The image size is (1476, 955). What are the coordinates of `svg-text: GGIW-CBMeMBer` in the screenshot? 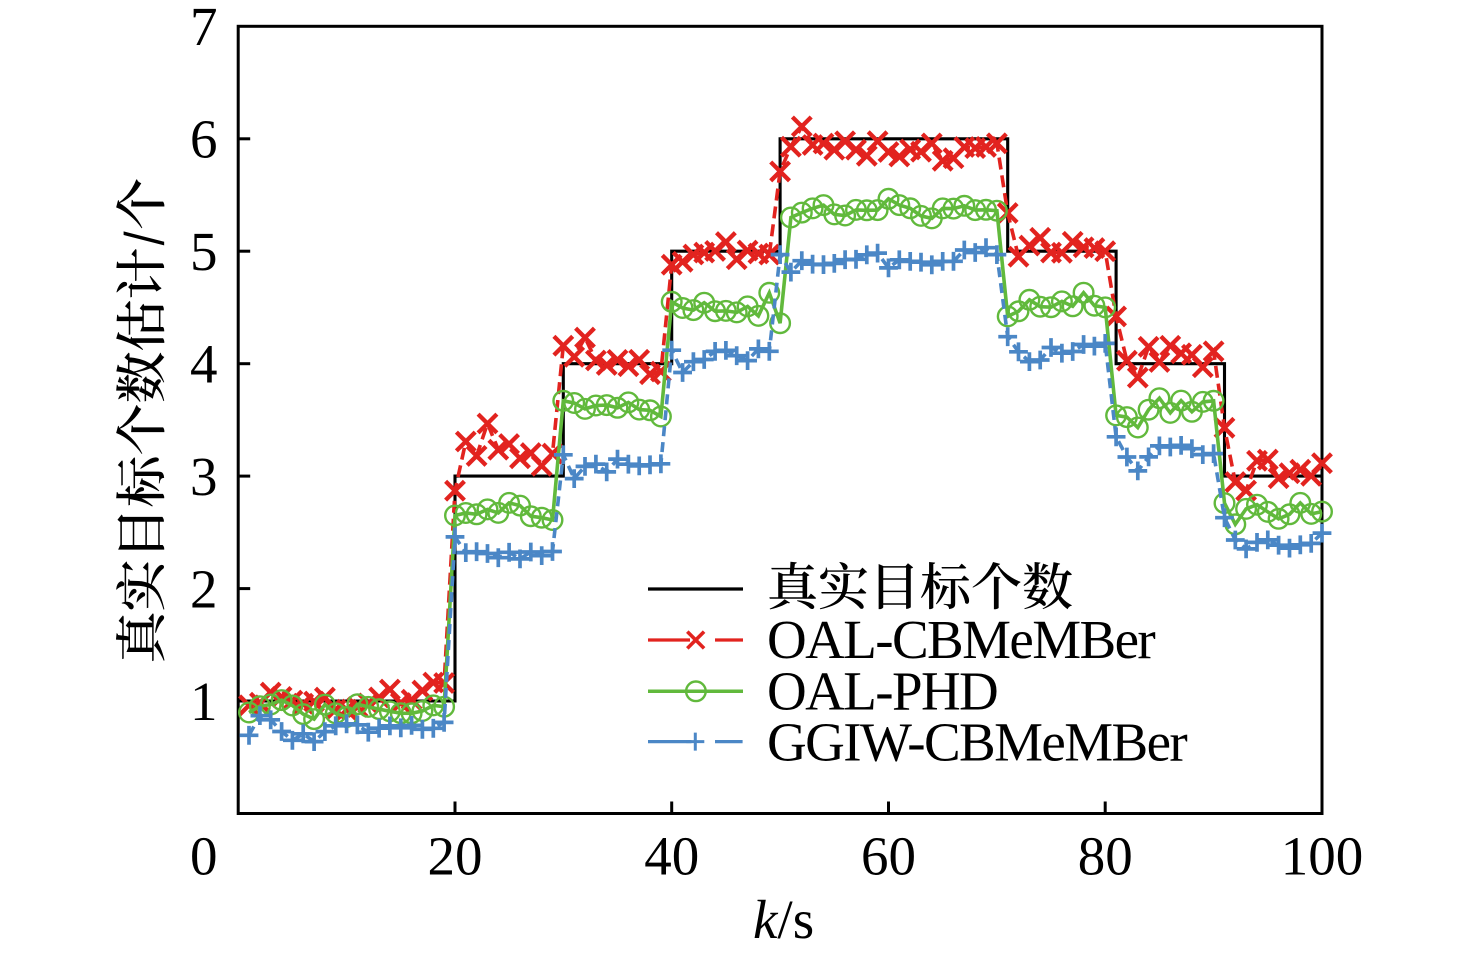 It's located at (977, 742).